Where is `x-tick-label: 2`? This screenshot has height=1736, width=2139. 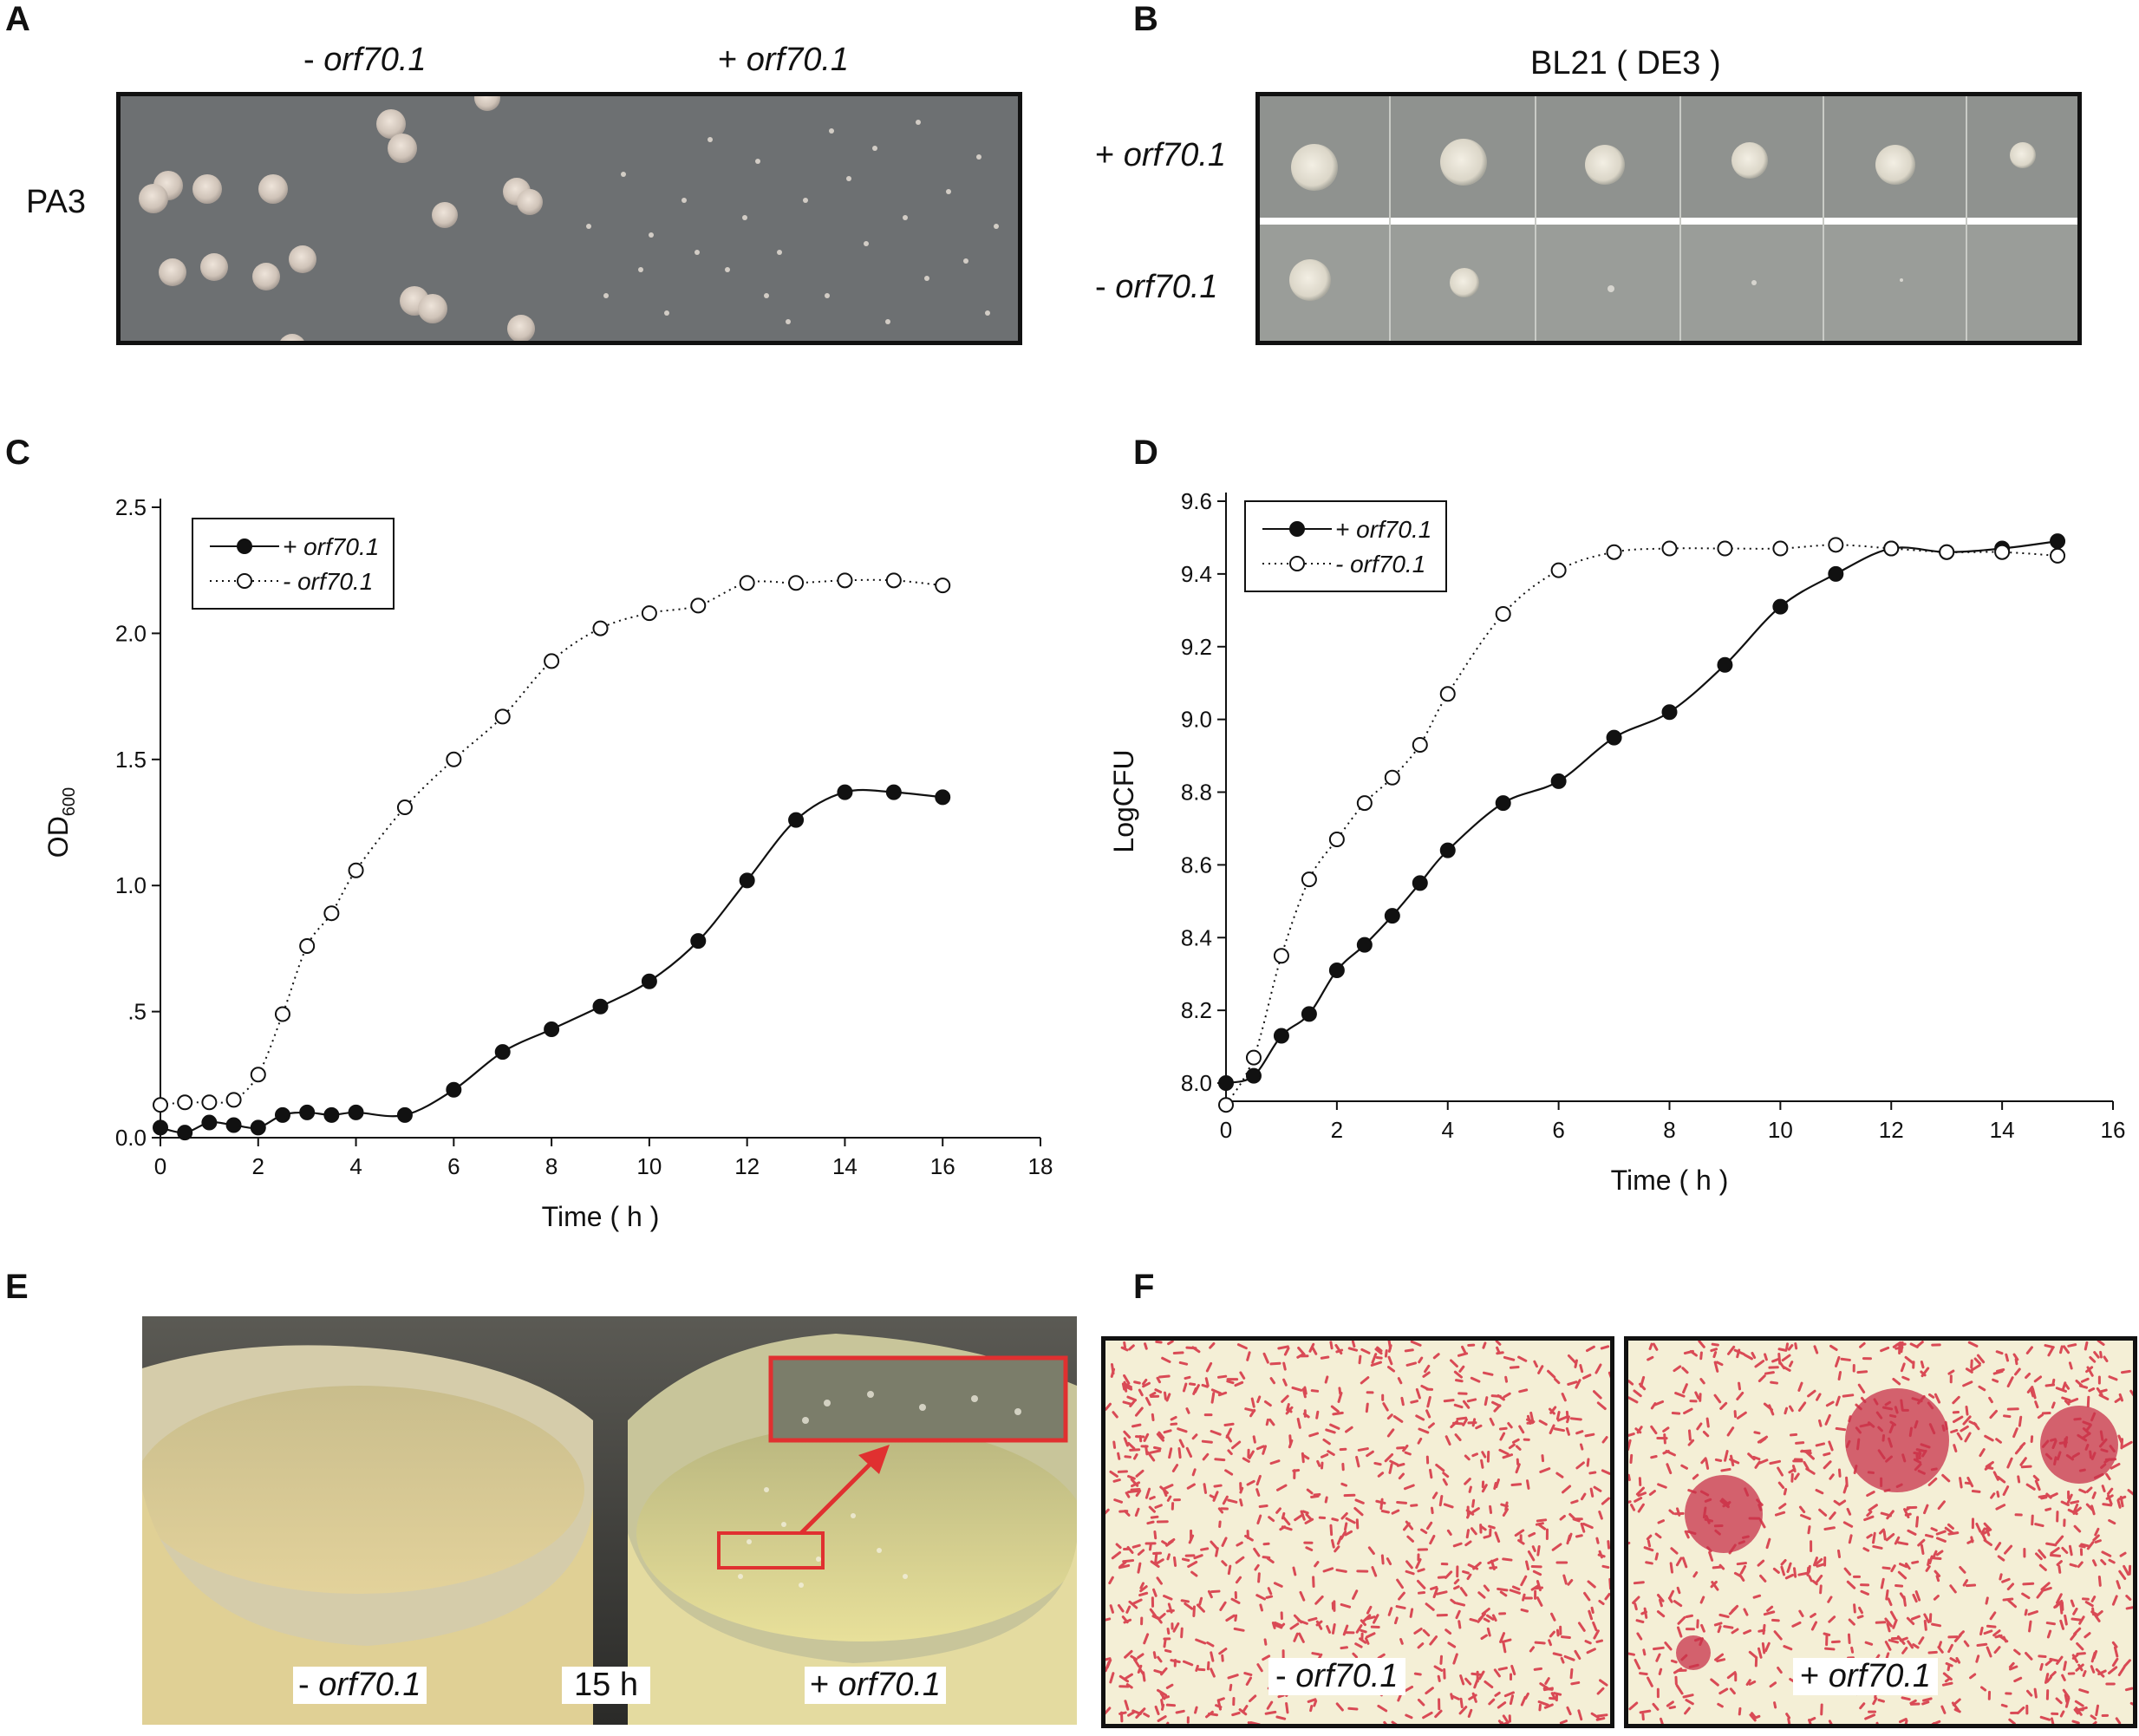
x-tick-label: 2 is located at coordinates (1337, 1130).